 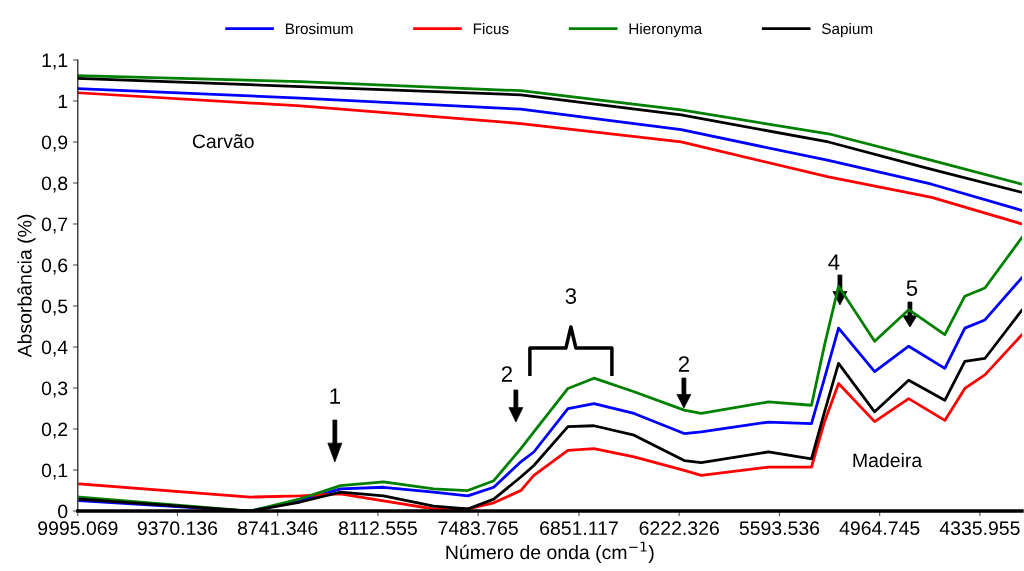 What do you see at coordinates (54, 184) in the screenshot?
I see `y-tick-label: 0,8` at bounding box center [54, 184].